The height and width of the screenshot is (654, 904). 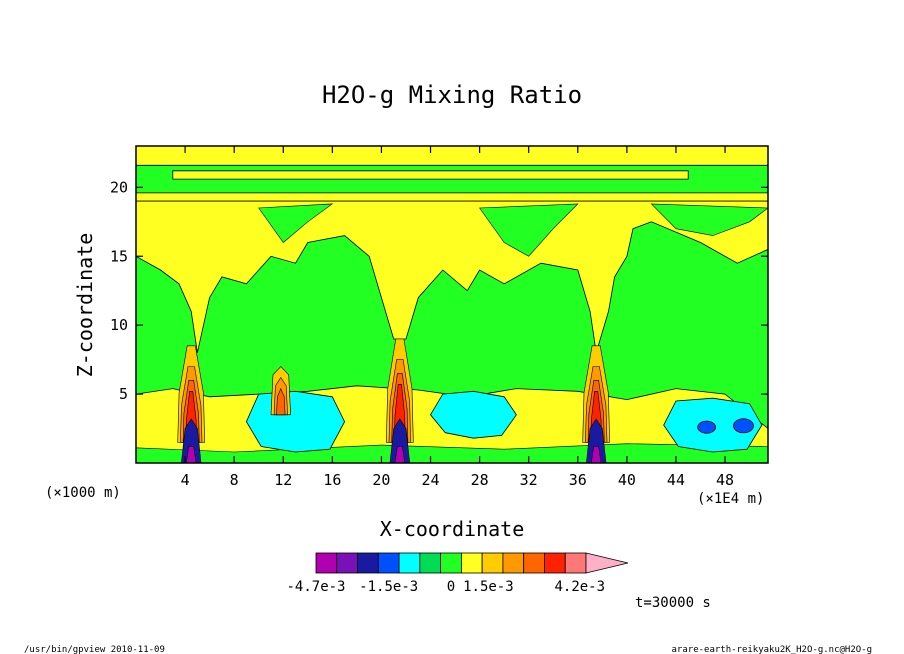 I want to click on y-tick-label-5: 5, so click(x=123, y=394).